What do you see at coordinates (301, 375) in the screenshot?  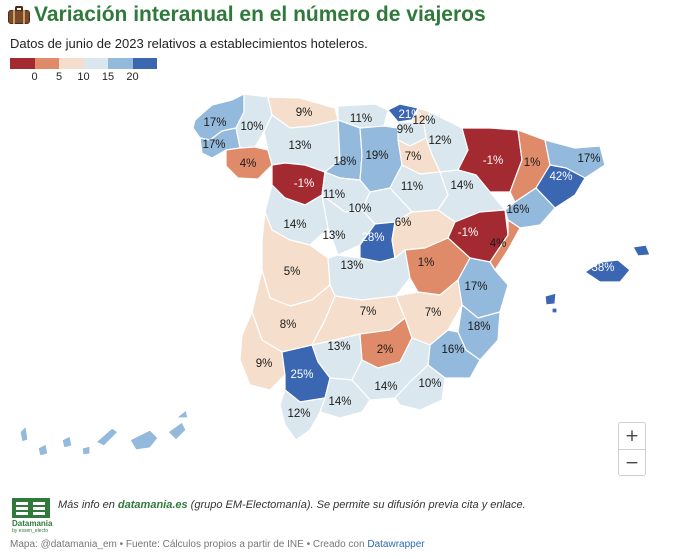 I see `province-value-label: 25%` at bounding box center [301, 375].